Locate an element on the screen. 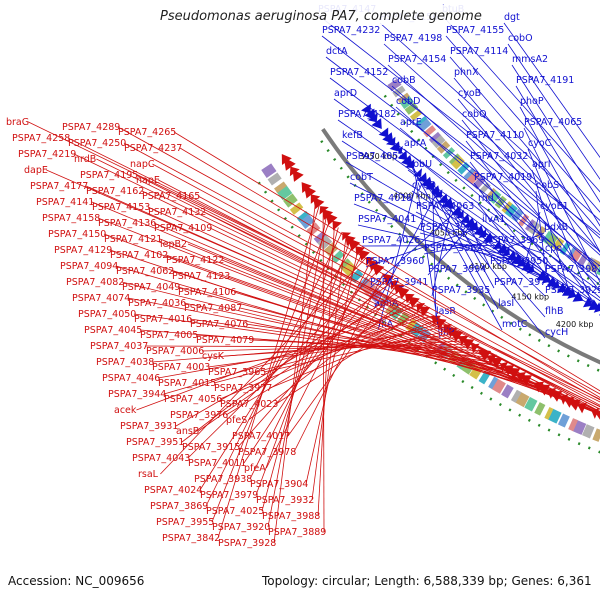 This screenshot has height=600, width=600. reverse-gene-label: PSPA7_4074 is located at coordinates (101, 298).